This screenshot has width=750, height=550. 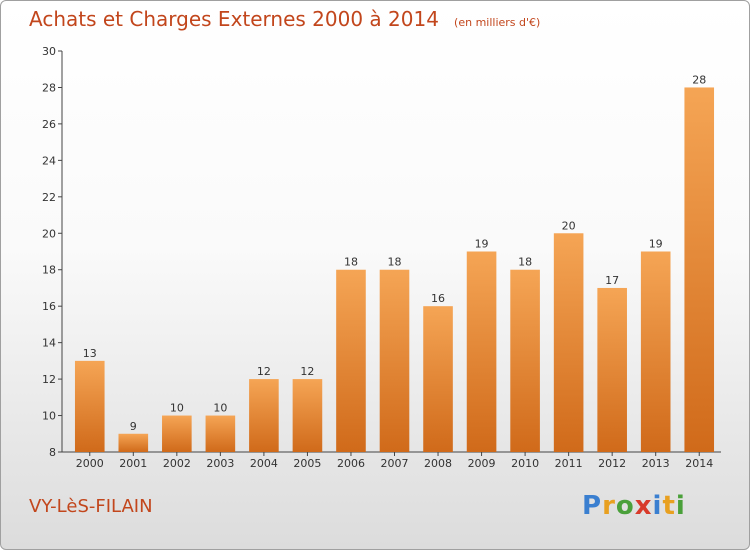 What do you see at coordinates (52, 452) in the screenshot?
I see `y-tick-label: 8` at bounding box center [52, 452].